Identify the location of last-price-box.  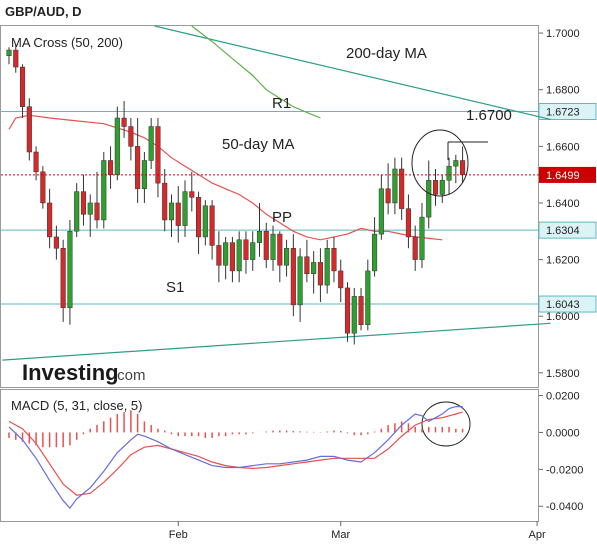
(567, 174).